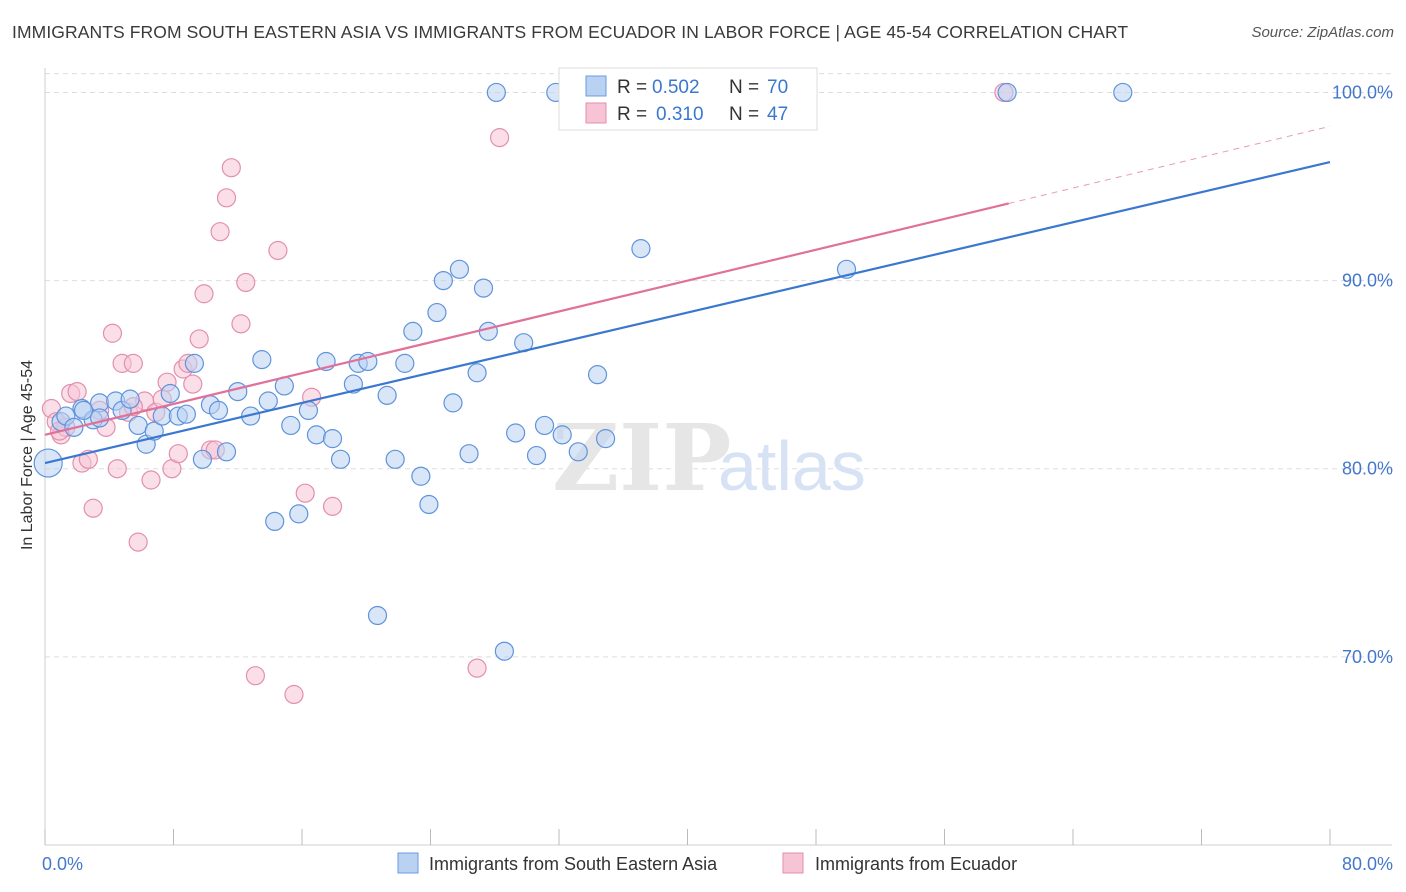 The width and height of the screenshot is (1406, 892). What do you see at coordinates (1169, 164) in the screenshot?
I see `trend-line-ecuador-extension` at bounding box center [1169, 164].